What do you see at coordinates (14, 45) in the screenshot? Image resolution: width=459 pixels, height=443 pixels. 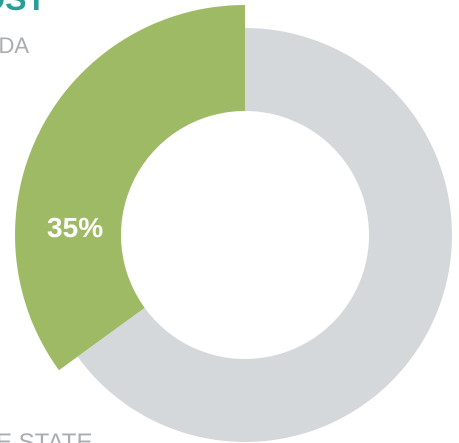 I see `chart-subtitle: DA` at bounding box center [14, 45].